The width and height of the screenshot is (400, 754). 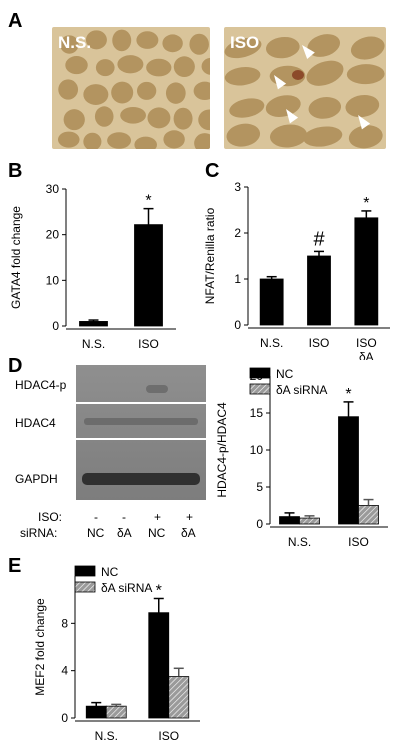 I want to click on y-axis-label: MEF2 fold change, so click(x=40, y=647).